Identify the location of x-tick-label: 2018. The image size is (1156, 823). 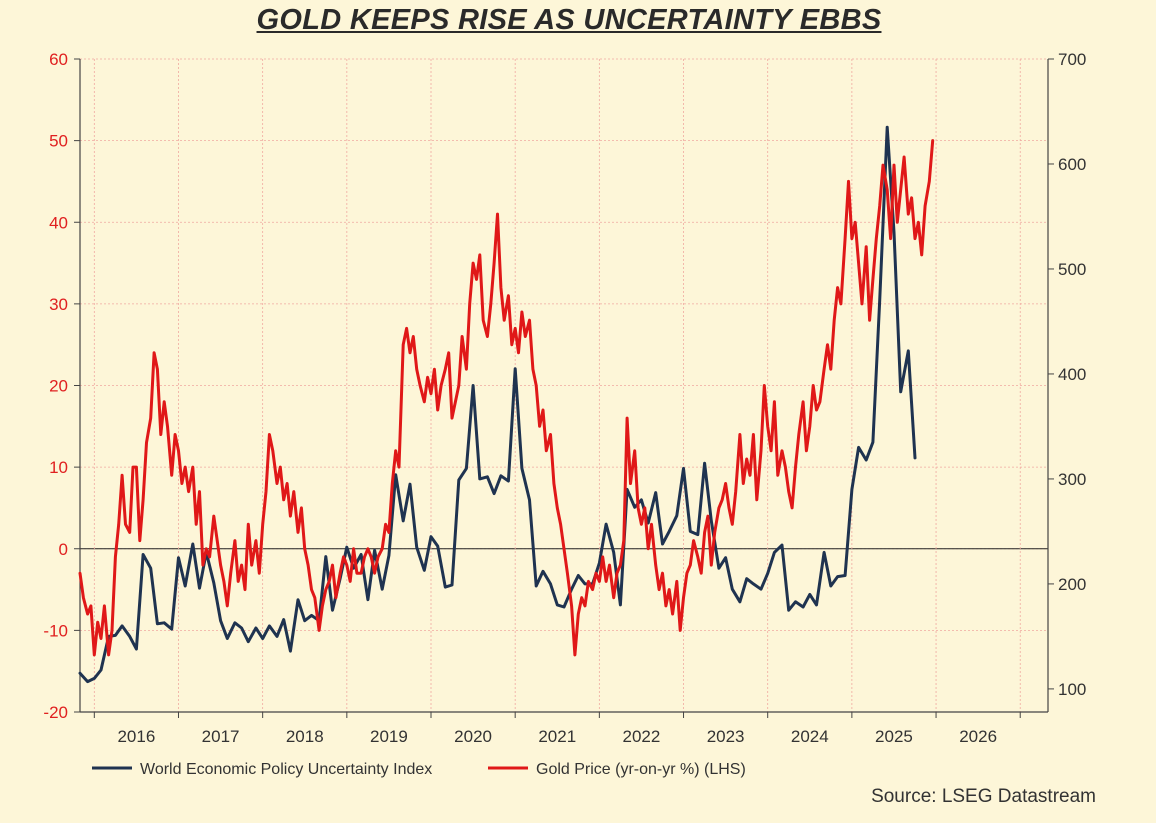
(305, 736).